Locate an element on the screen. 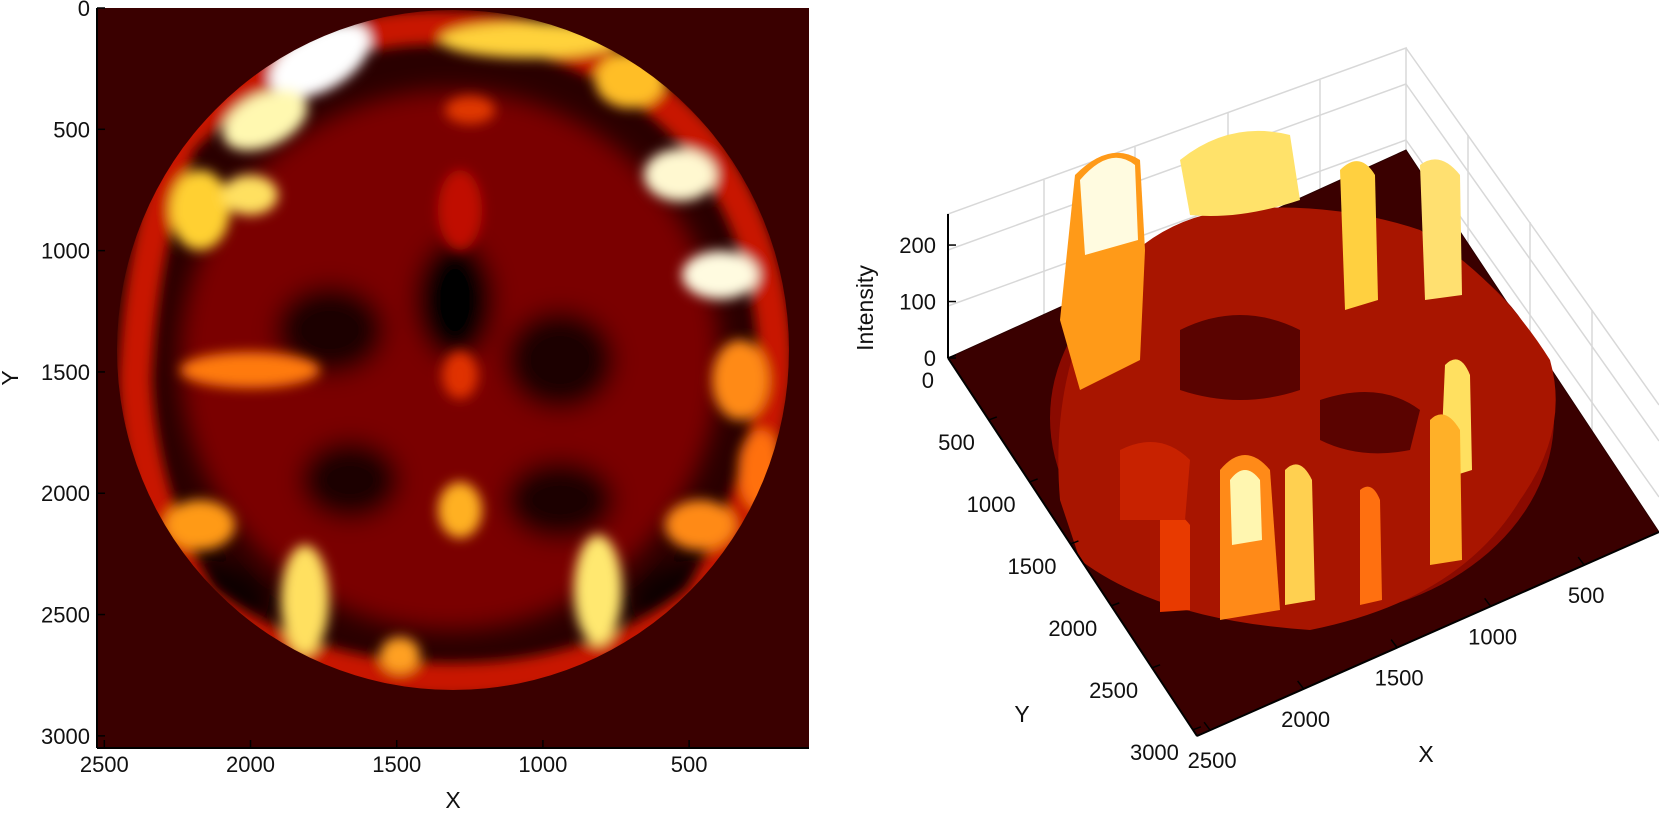 The width and height of the screenshot is (1659, 814). surface-x-axis is located at coordinates (1427, 634).